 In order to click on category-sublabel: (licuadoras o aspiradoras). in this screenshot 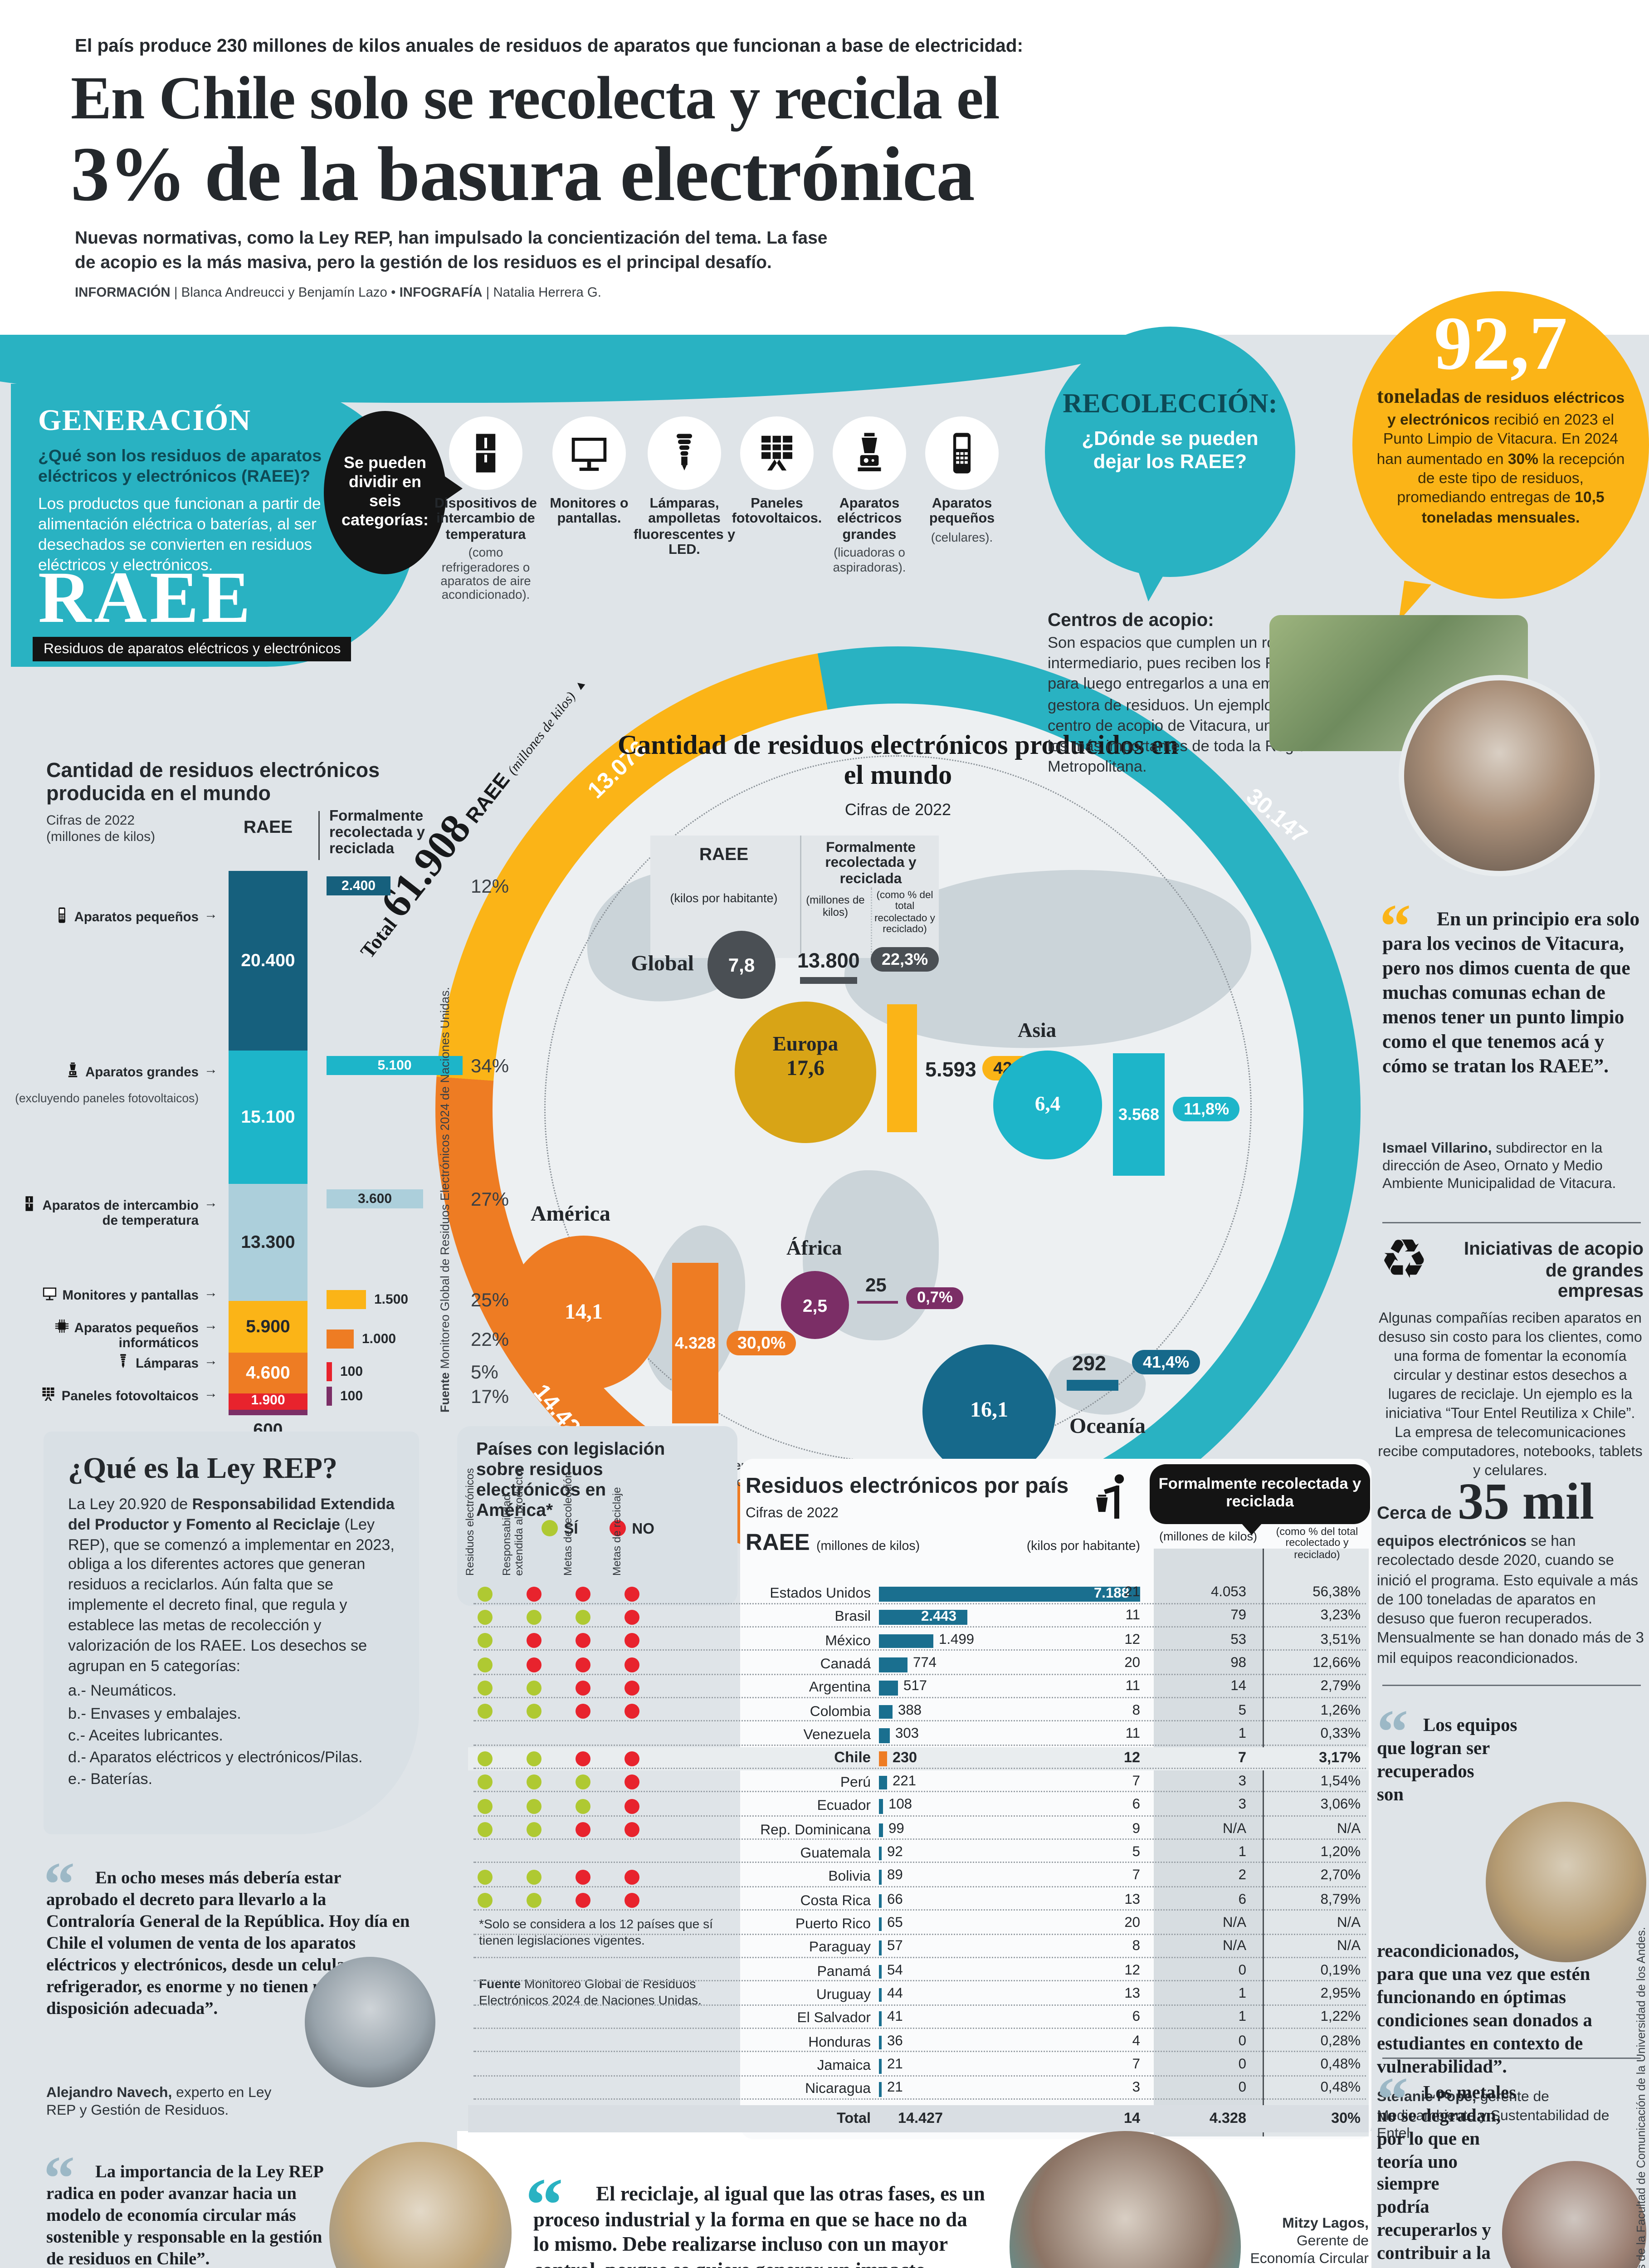, I will do `click(870, 560)`.